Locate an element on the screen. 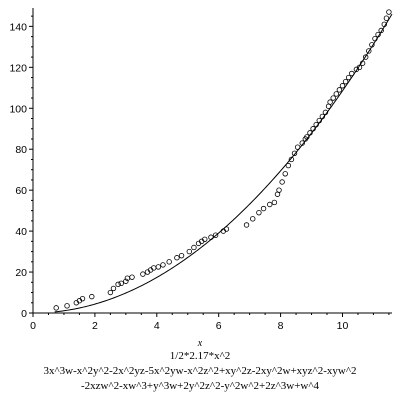  y-tick-label: 100 is located at coordinates (18, 109).